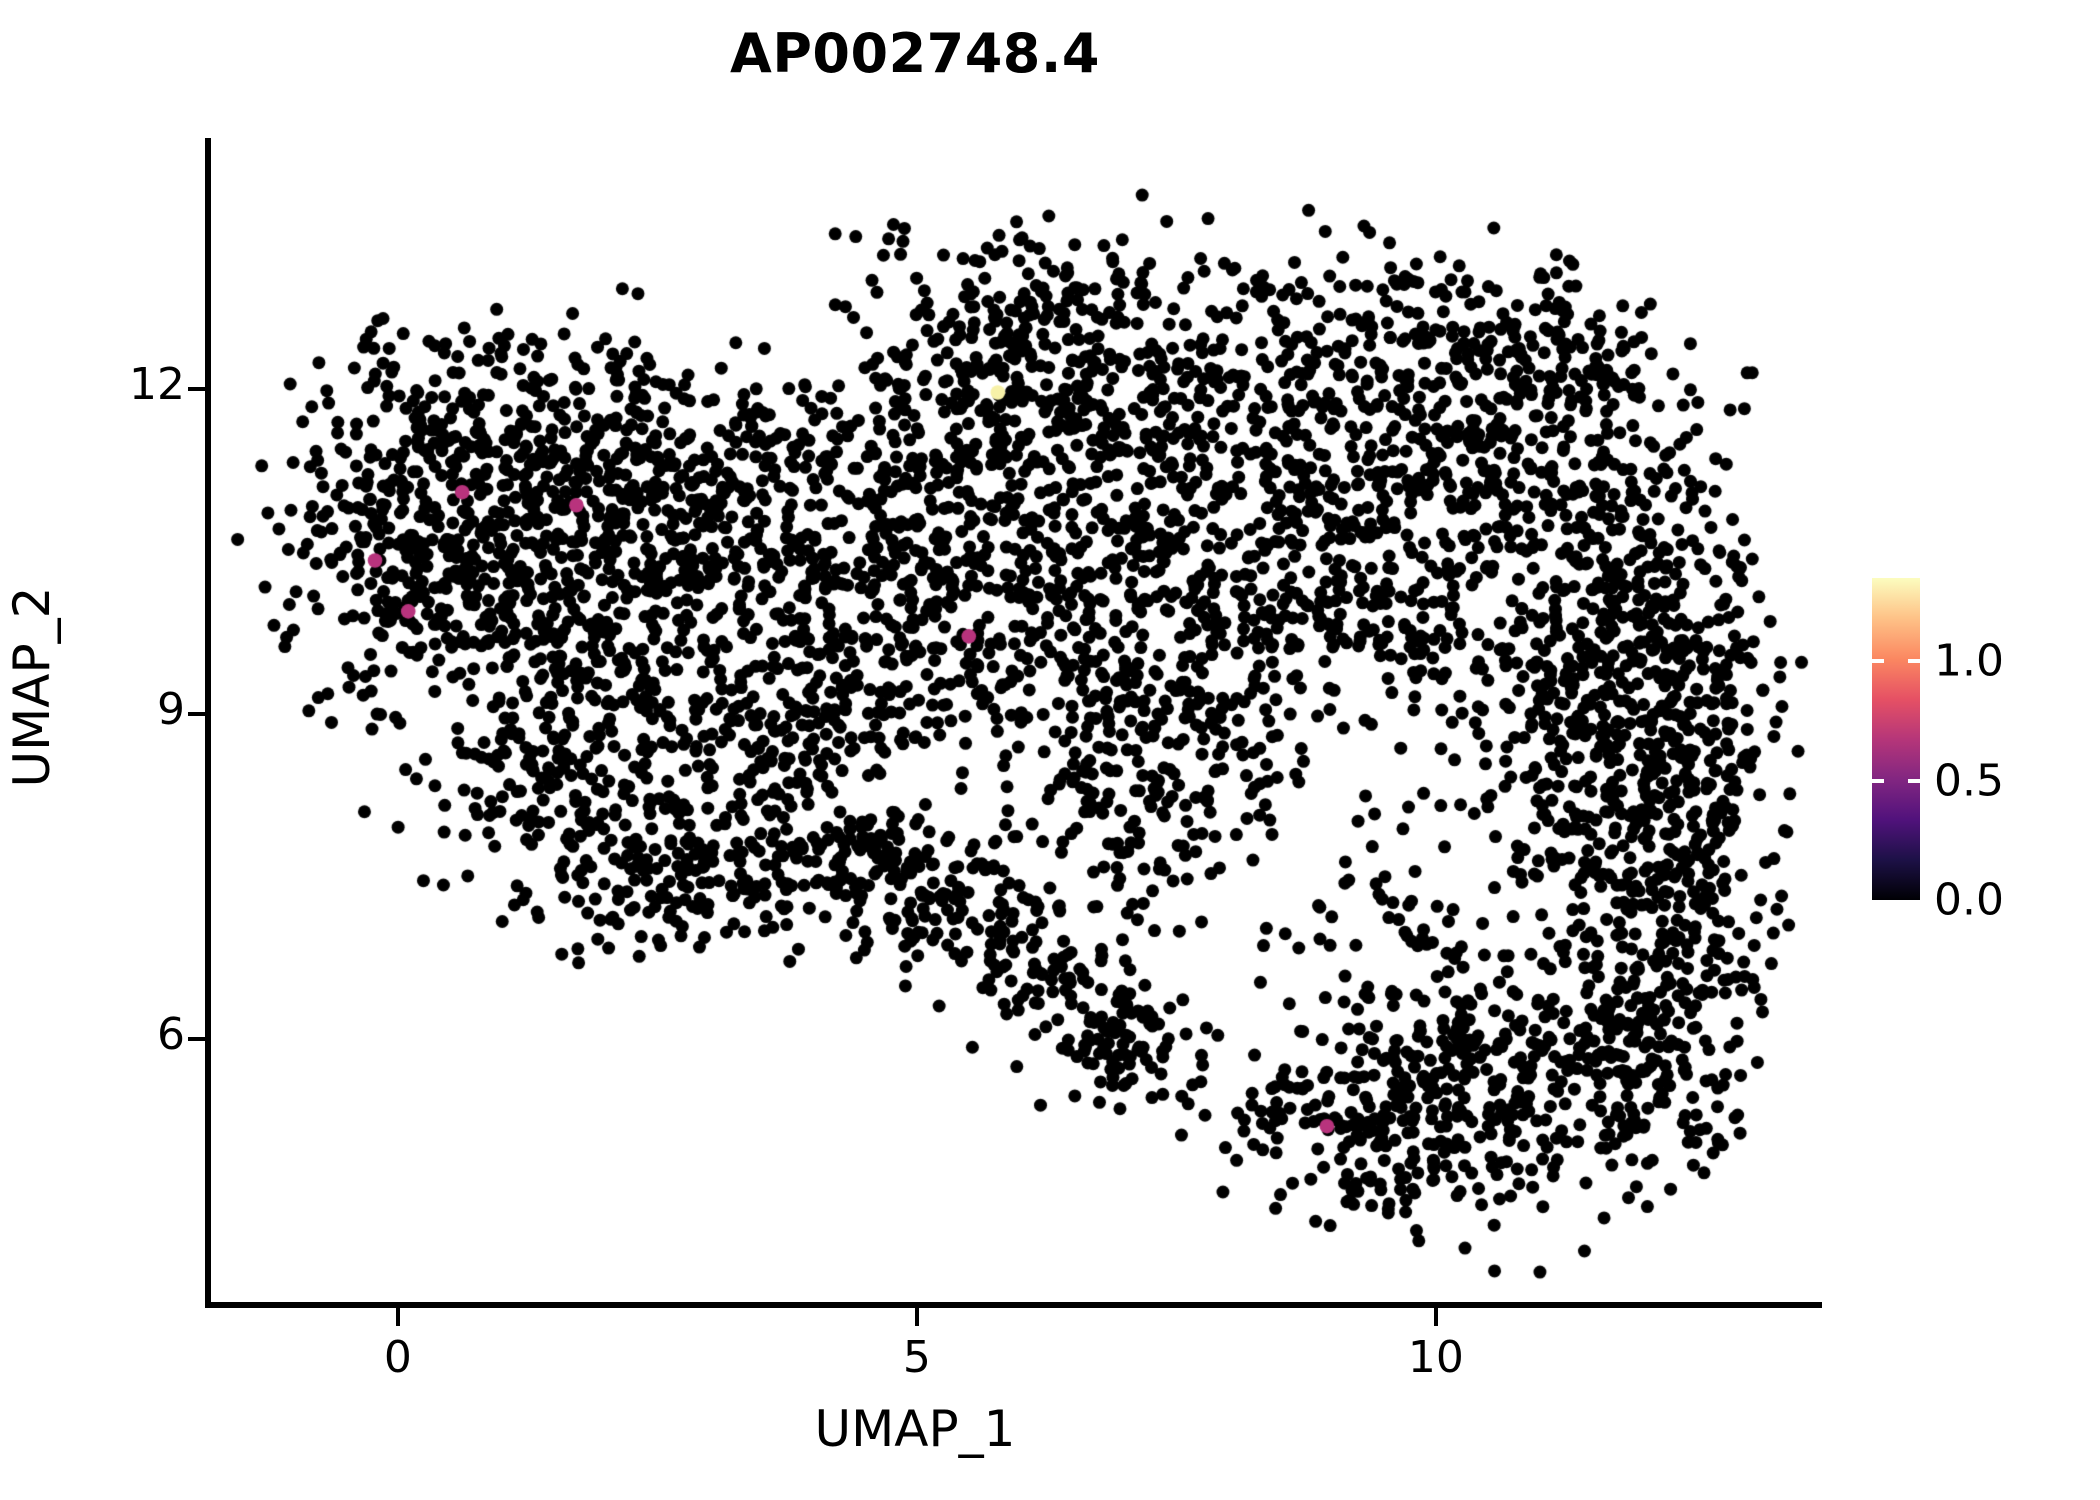 The width and height of the screenshot is (2100, 1500). What do you see at coordinates (397, 1357) in the screenshot?
I see `x-tick-label: 0` at bounding box center [397, 1357].